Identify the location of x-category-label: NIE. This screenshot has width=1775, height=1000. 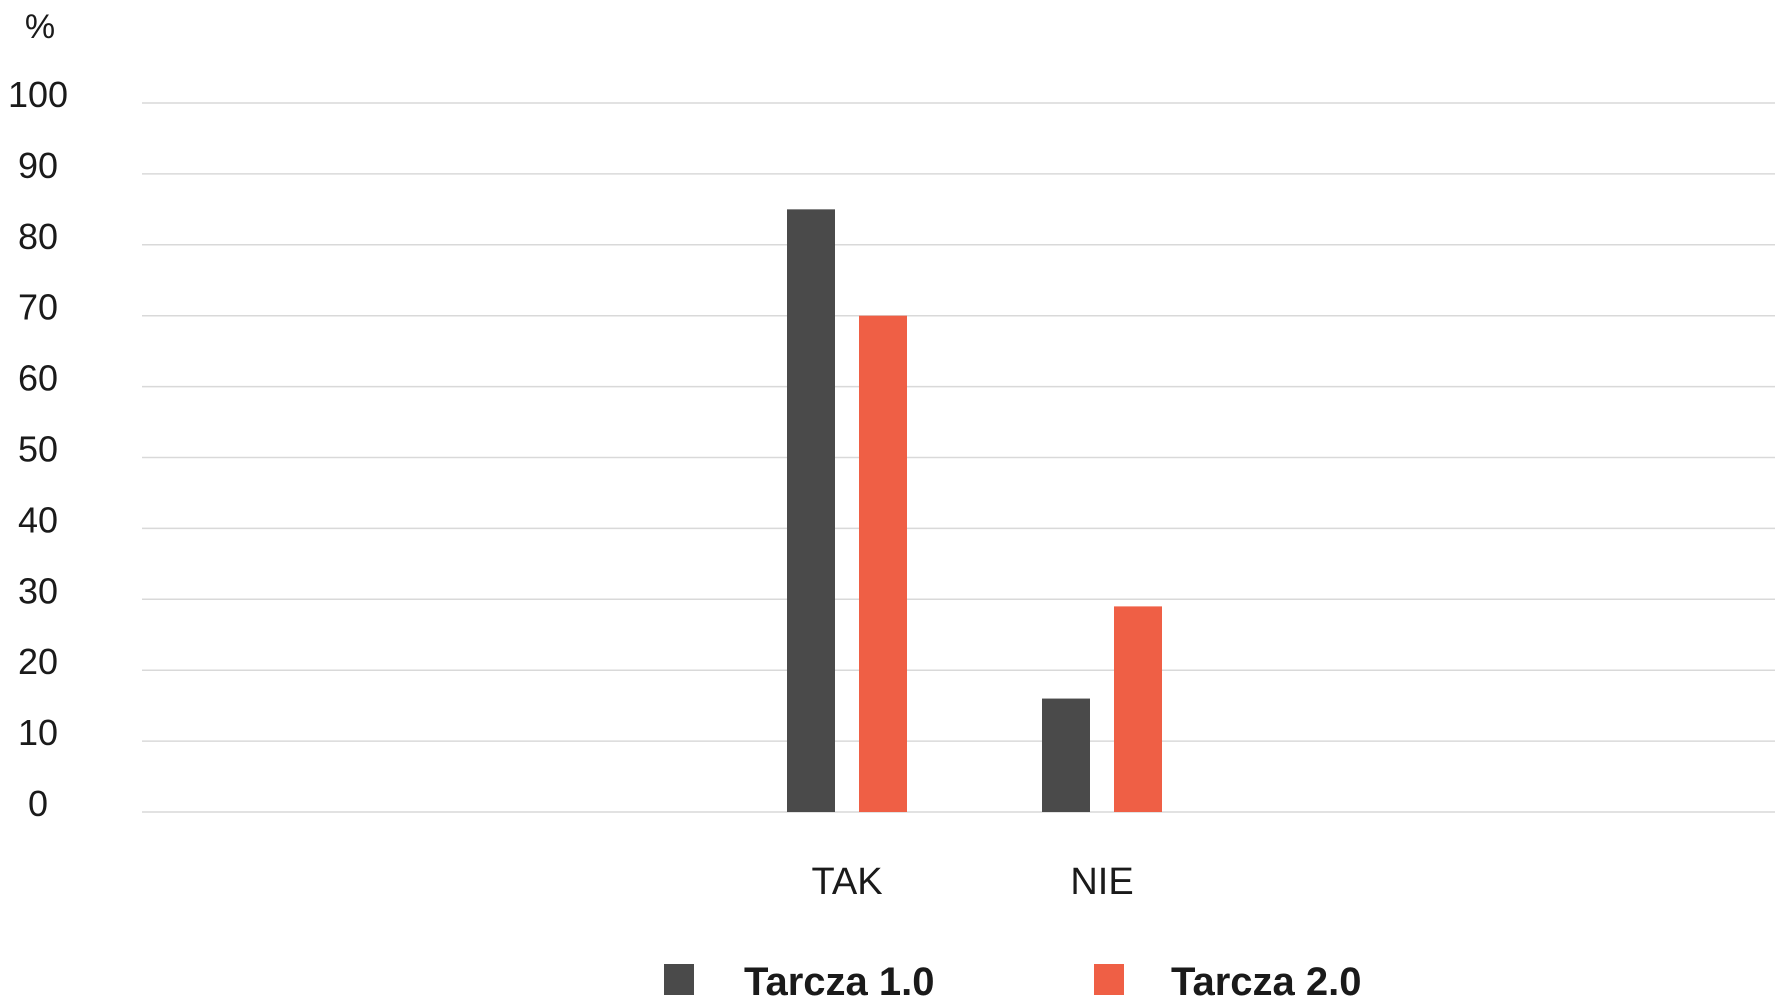
(1101, 882).